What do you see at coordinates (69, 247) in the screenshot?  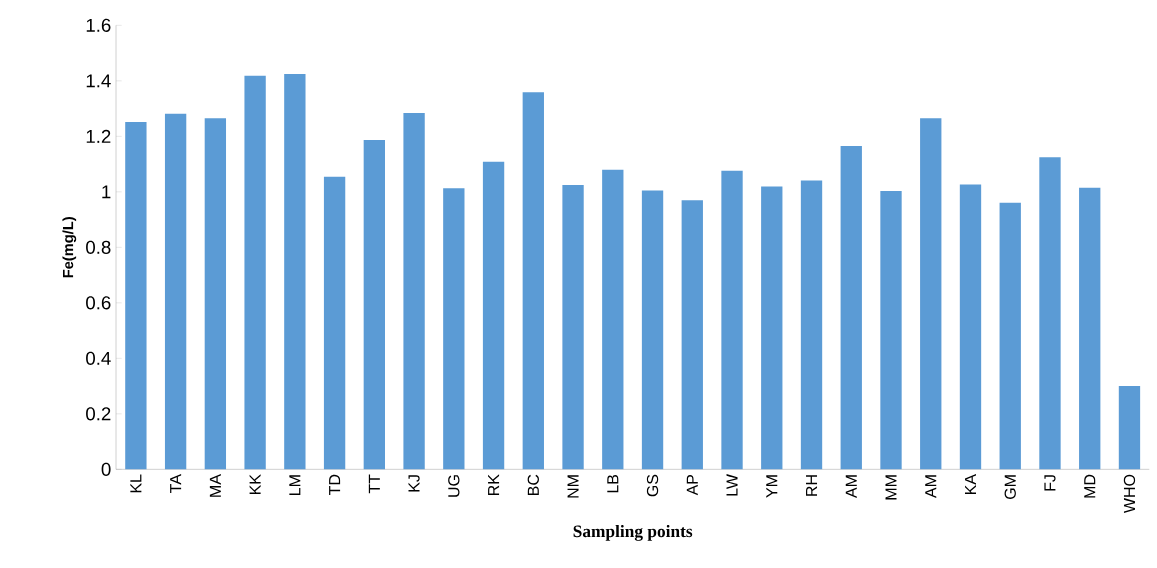 I see `y-axis-title: Fe(mg/L)` at bounding box center [69, 247].